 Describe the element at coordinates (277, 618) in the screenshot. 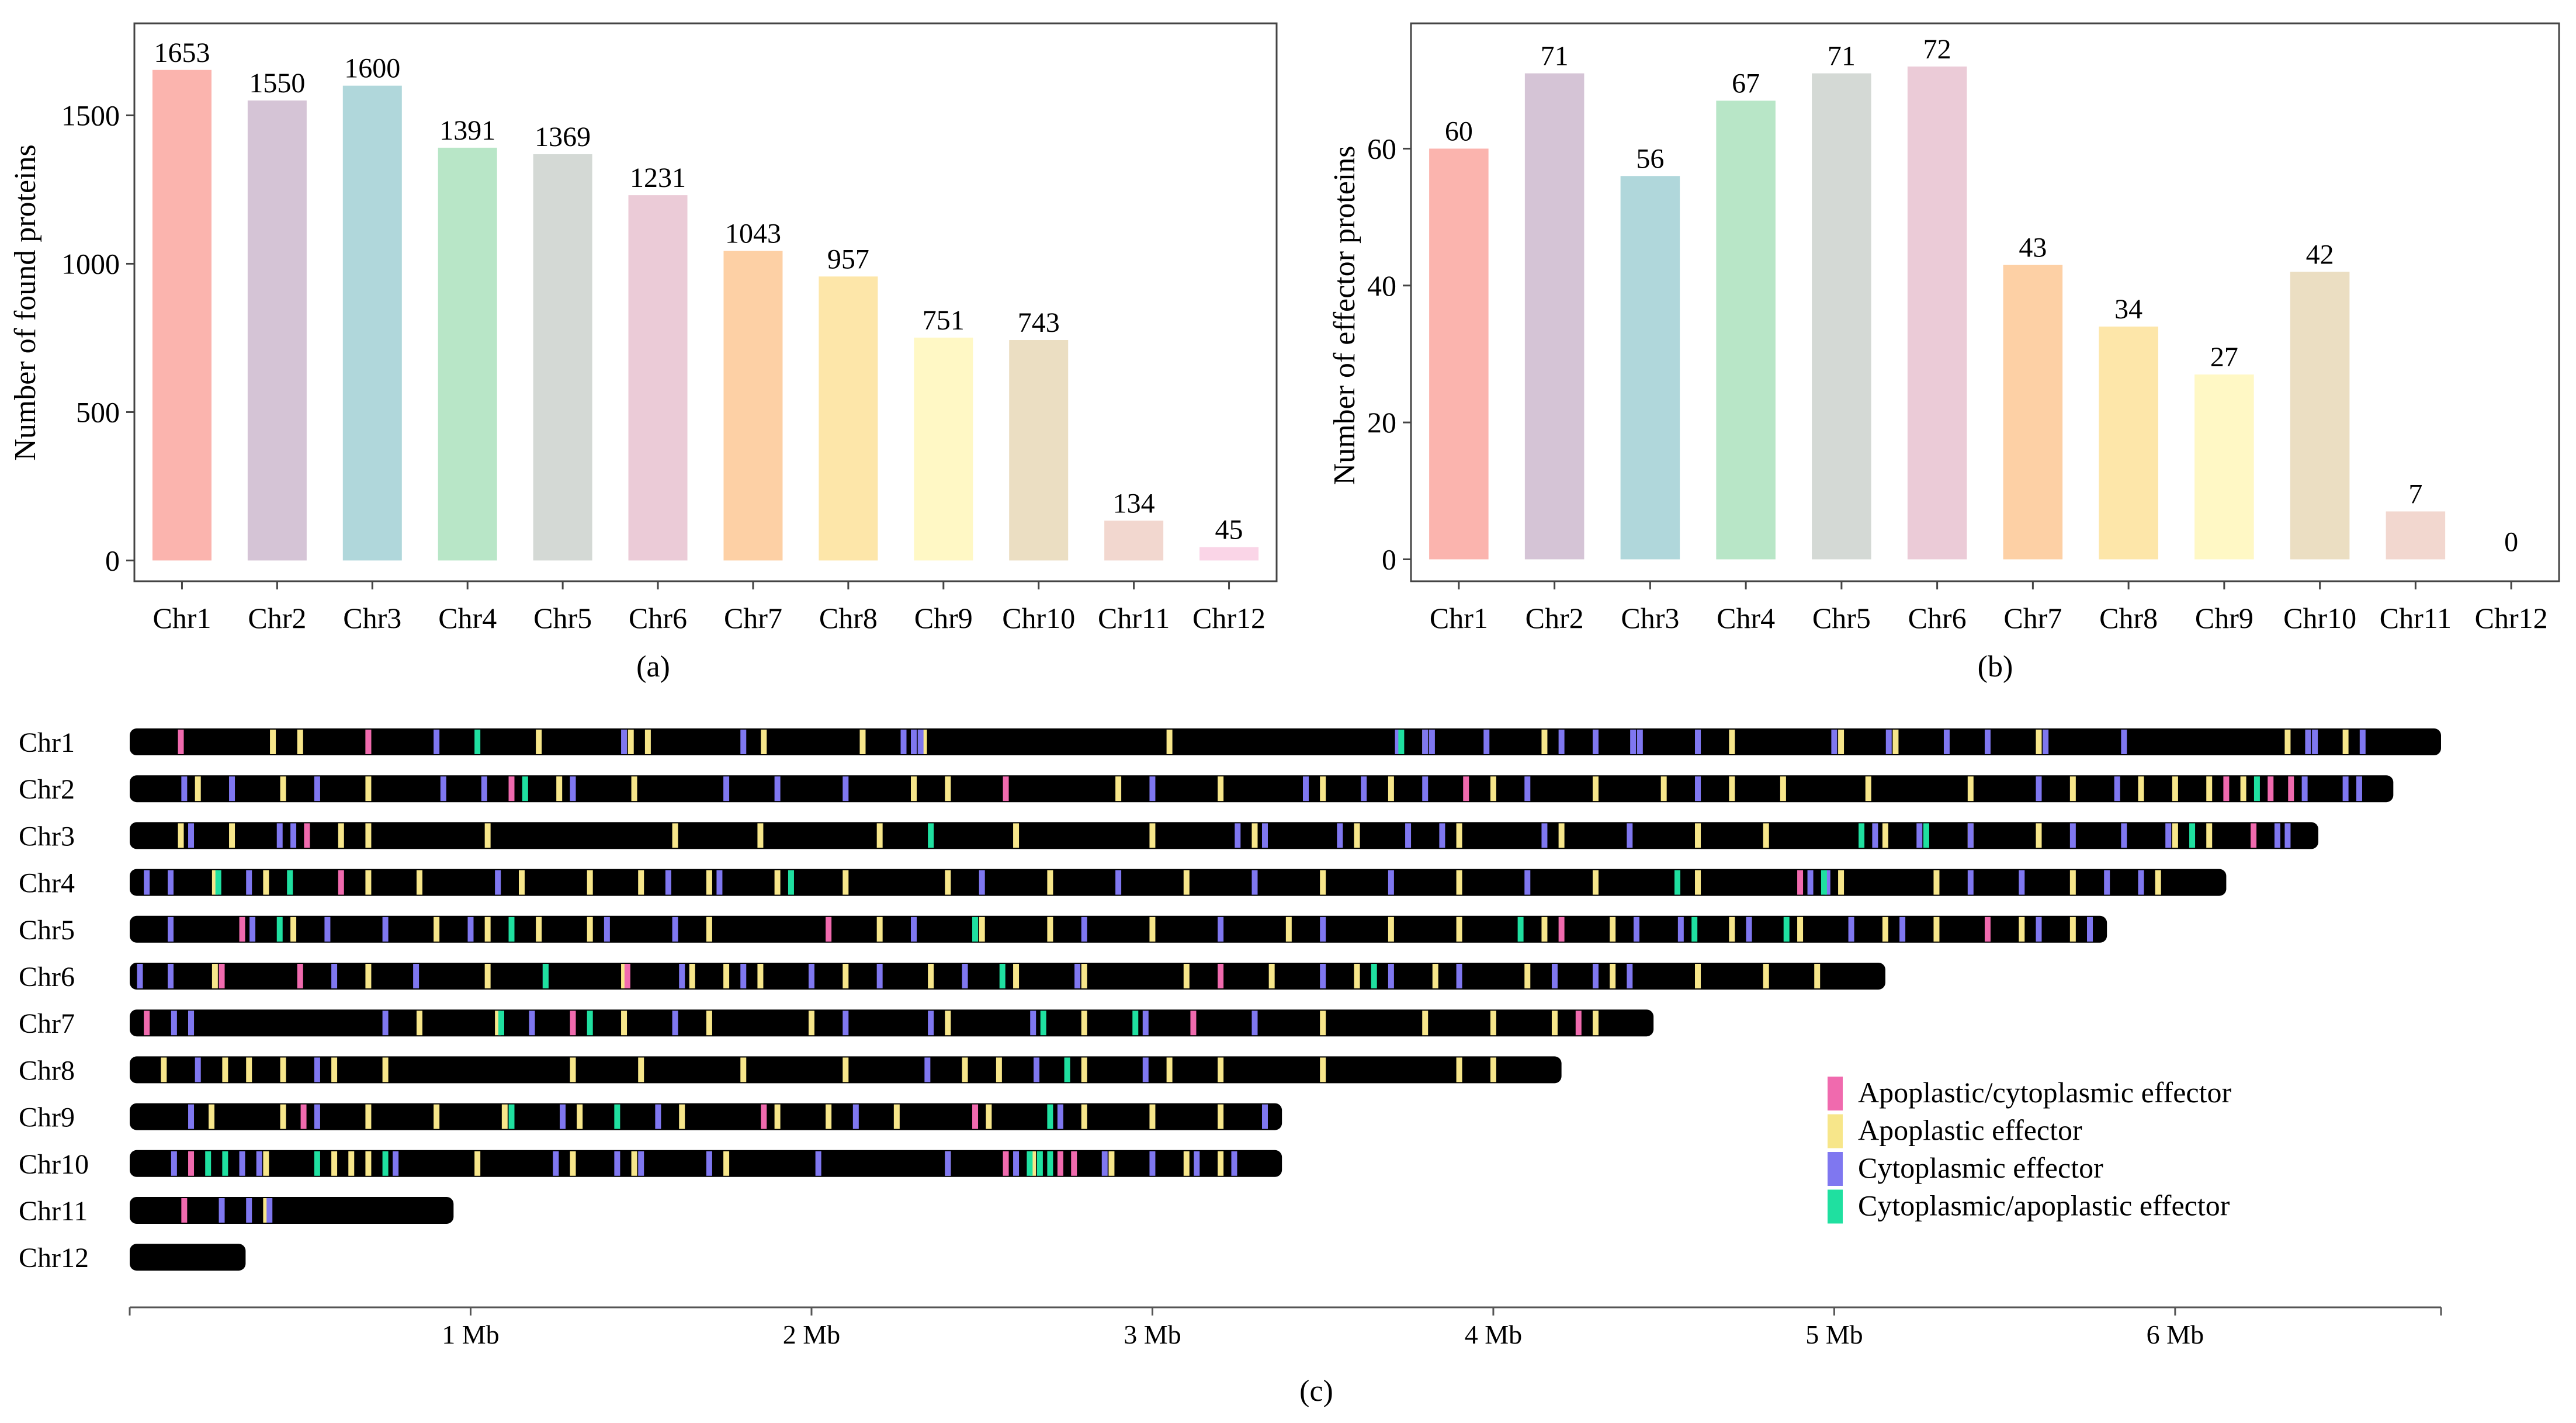

I see `panel-a-xtick-label-chr2: Chr2` at that location.